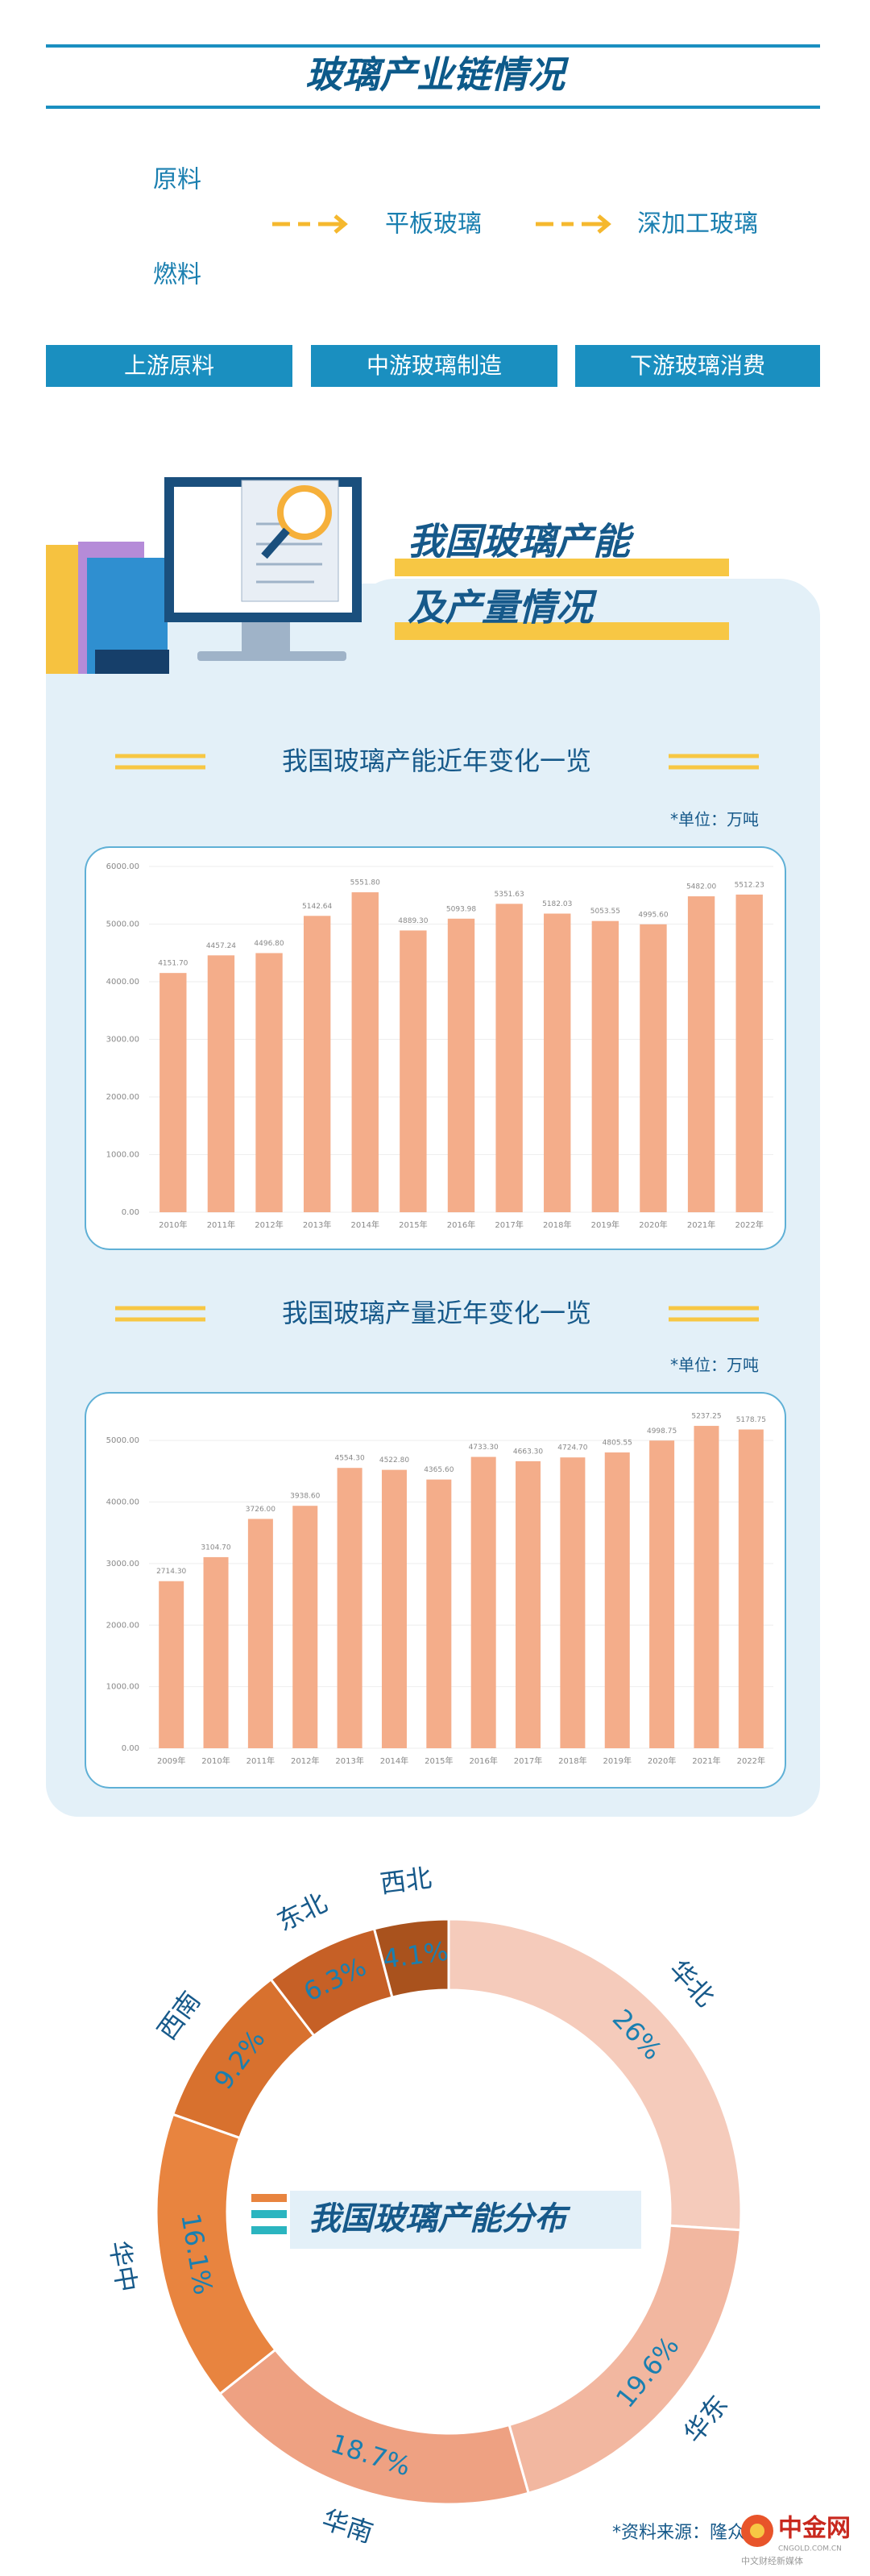 This screenshot has height=2576, width=870. Describe the element at coordinates (557, 1224) in the screenshot. I see `x-tick-label: 2018年` at that location.